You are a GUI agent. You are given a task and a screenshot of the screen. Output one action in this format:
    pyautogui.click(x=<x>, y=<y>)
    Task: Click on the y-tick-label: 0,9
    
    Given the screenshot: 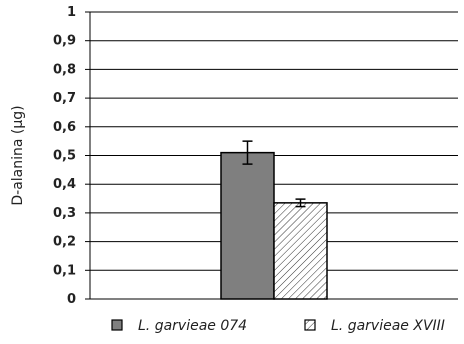 What is the action you would take?
    pyautogui.click(x=64, y=41)
    